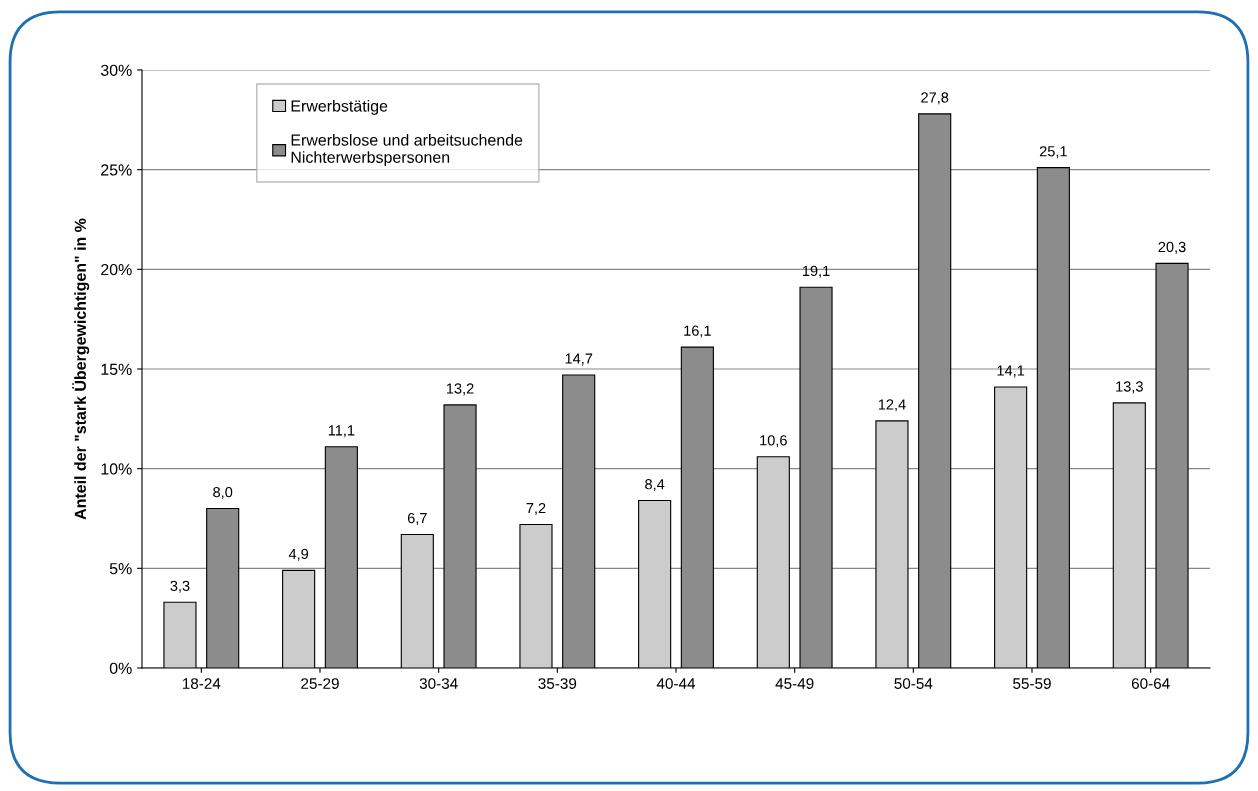  What do you see at coordinates (180, 586) in the screenshot?
I see `data-label: 3,3` at bounding box center [180, 586].